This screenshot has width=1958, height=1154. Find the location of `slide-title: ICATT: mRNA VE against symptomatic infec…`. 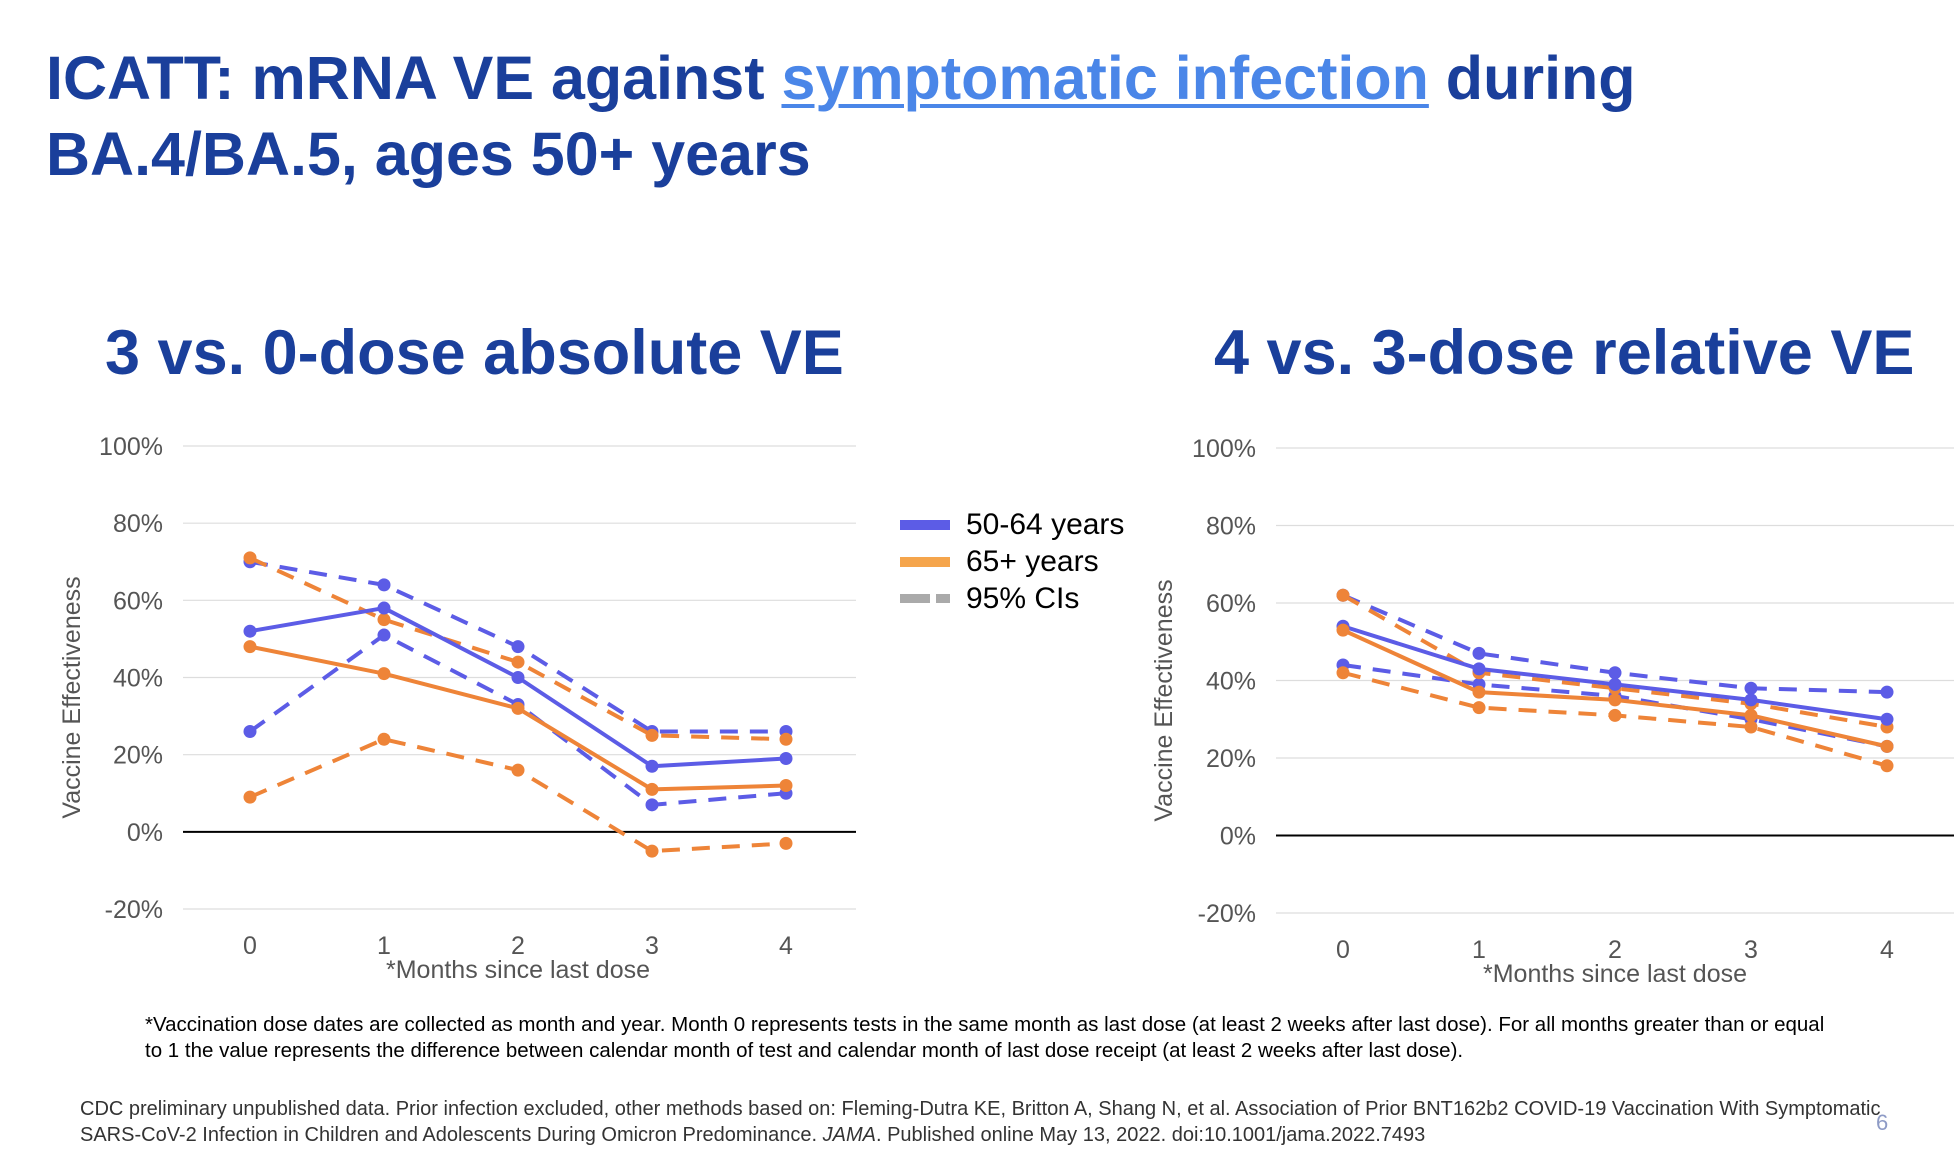

slide-title: ICATT: mRNA VE against symptomatic infec… is located at coordinates (946, 116).